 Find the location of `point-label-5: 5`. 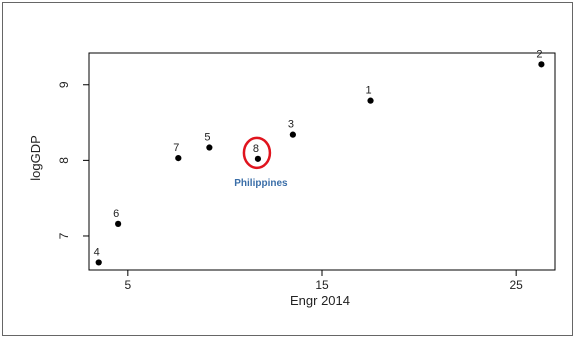

point-label-5: 5 is located at coordinates (207, 138).